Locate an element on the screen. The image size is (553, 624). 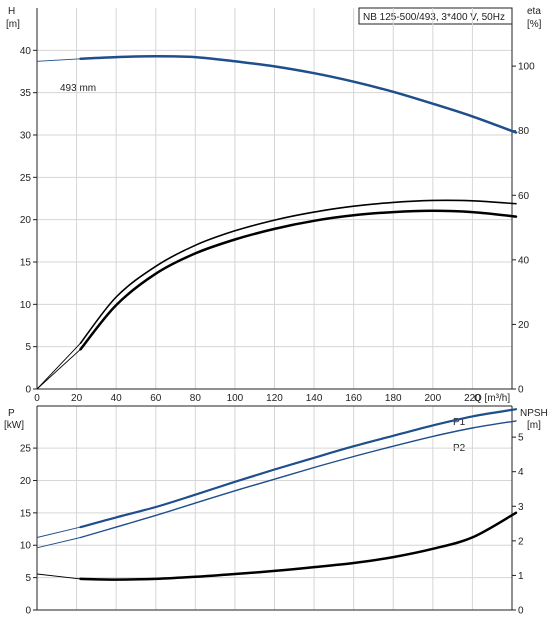
x-tick-label: 20 is located at coordinates (77, 398).